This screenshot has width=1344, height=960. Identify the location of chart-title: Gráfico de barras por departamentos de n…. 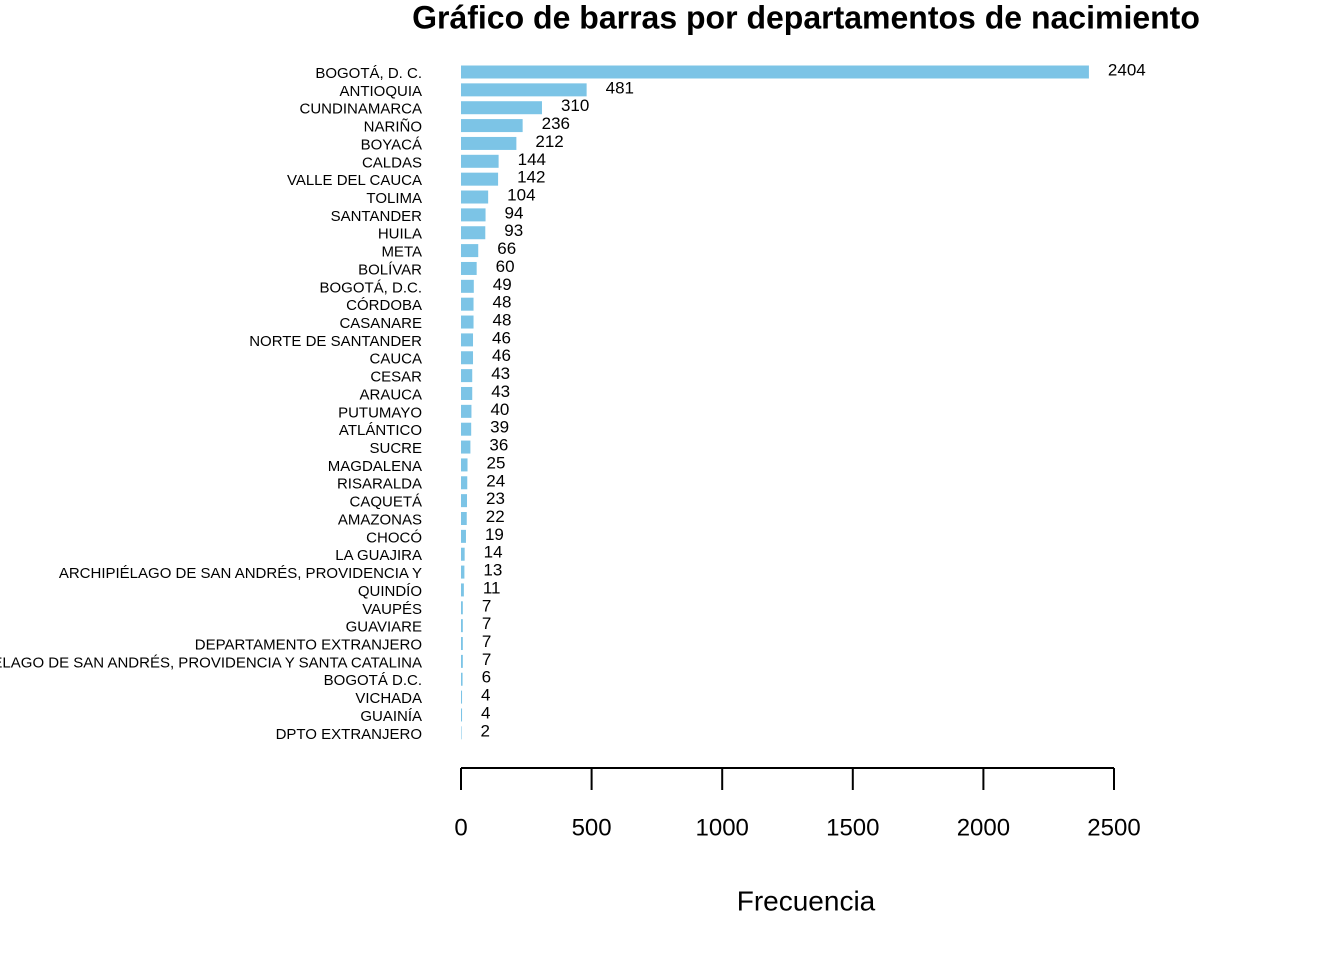
(806, 17).